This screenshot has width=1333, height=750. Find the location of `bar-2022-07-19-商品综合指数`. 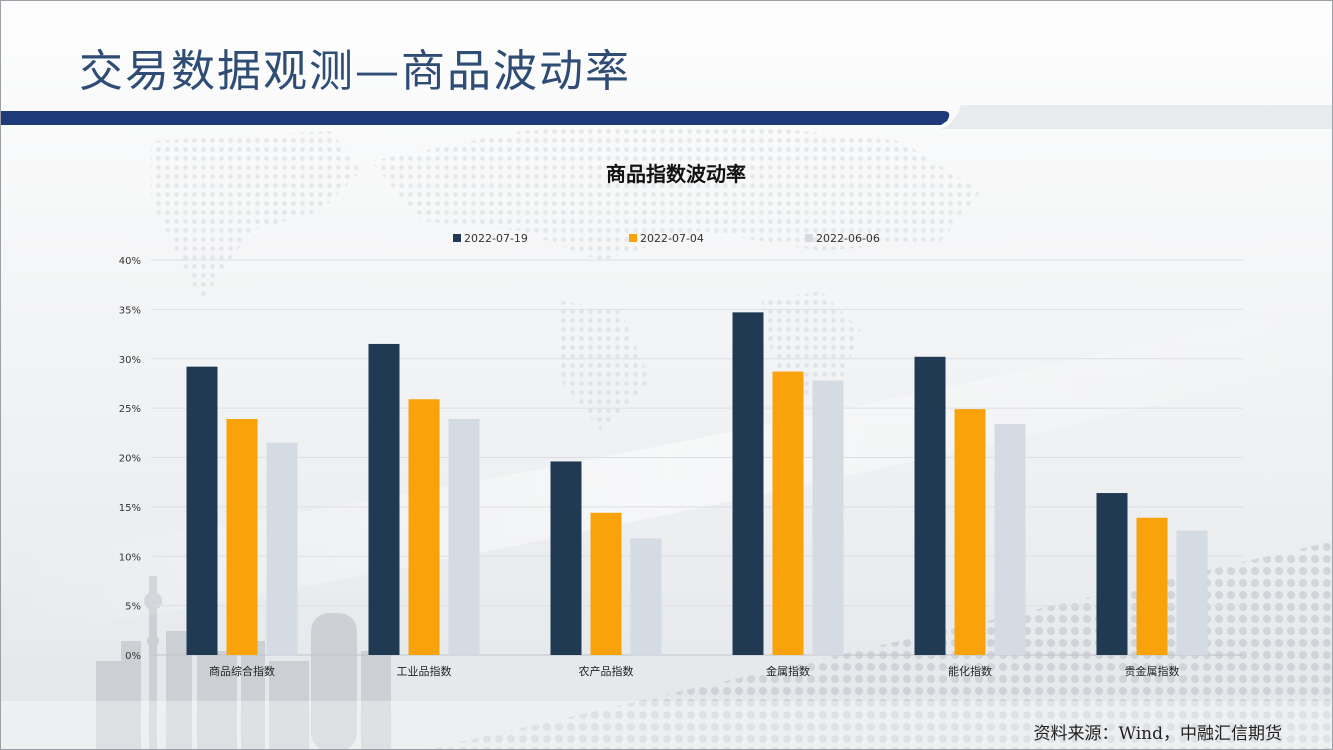

bar-2022-07-19-商品综合指数 is located at coordinates (202, 510).